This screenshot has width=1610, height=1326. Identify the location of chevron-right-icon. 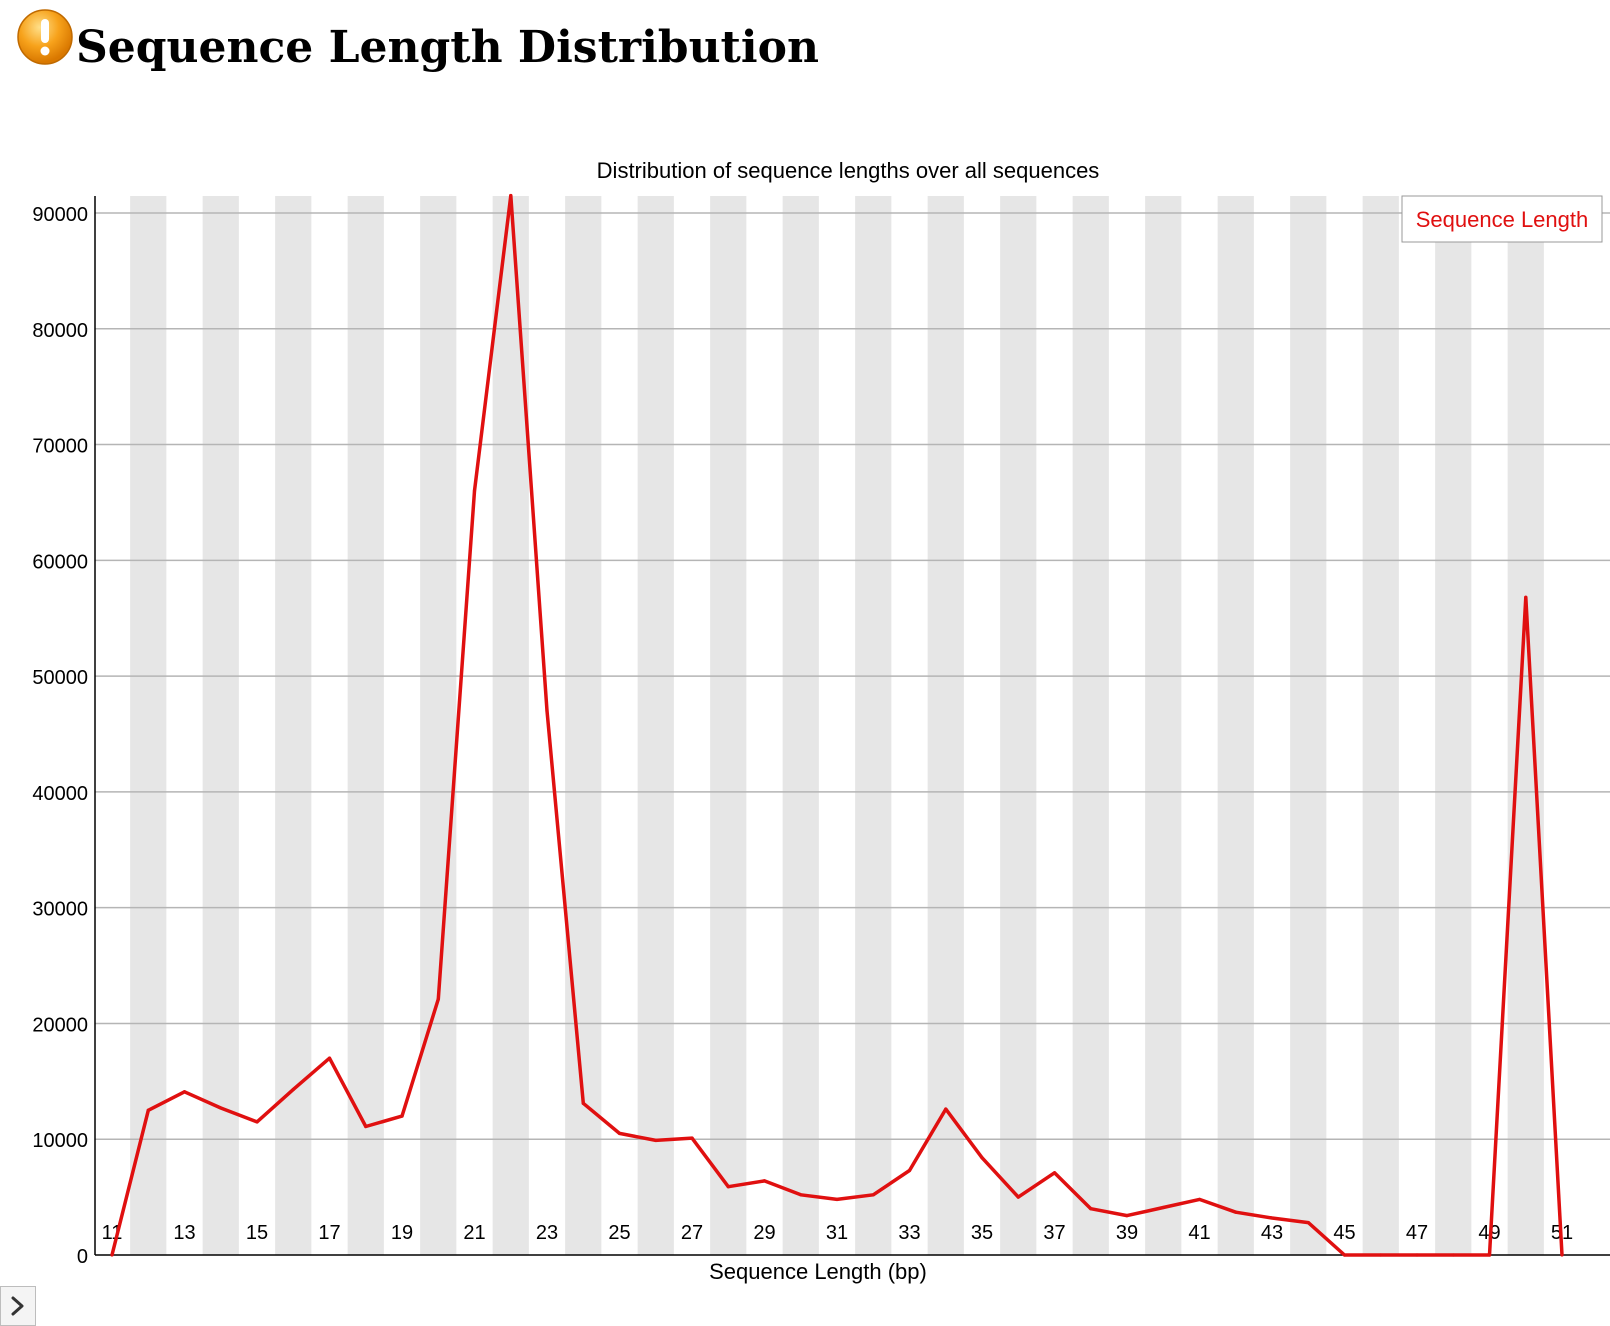
(17, 1306).